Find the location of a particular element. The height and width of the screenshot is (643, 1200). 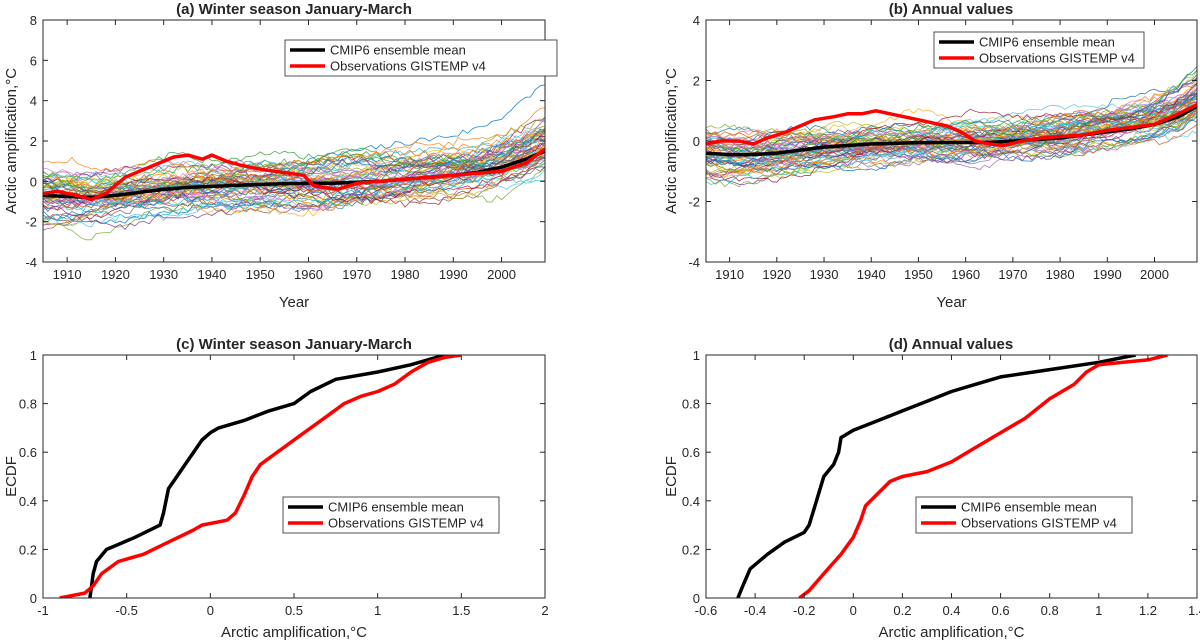

panel-d-xlabel: Arctic amplification,°C is located at coordinates (951, 632).